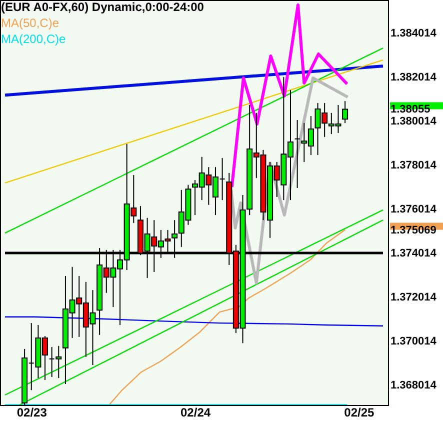 The image size is (443, 424). I want to click on x-tick-label: 02/24, so click(195, 413).